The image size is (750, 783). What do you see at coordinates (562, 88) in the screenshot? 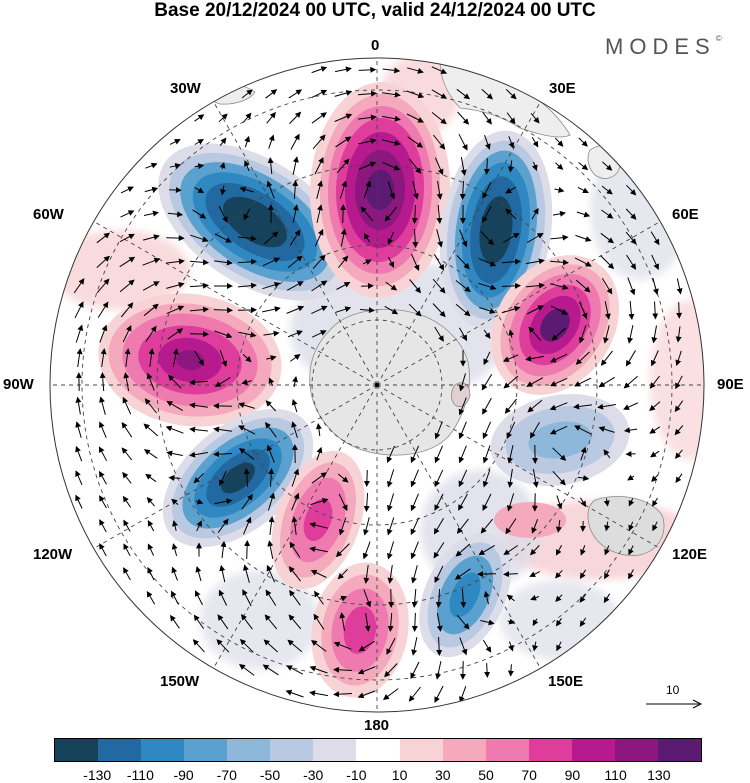
I see `lon-label-30e: 30E` at bounding box center [562, 88].